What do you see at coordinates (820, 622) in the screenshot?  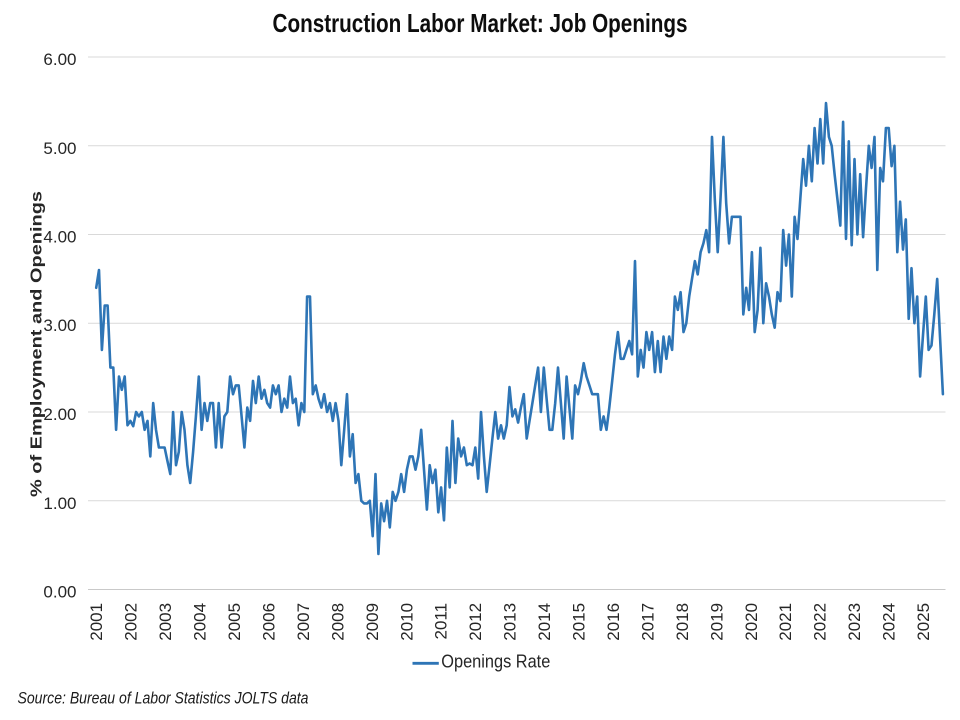 I see `svg-text: 2022` at bounding box center [820, 622].